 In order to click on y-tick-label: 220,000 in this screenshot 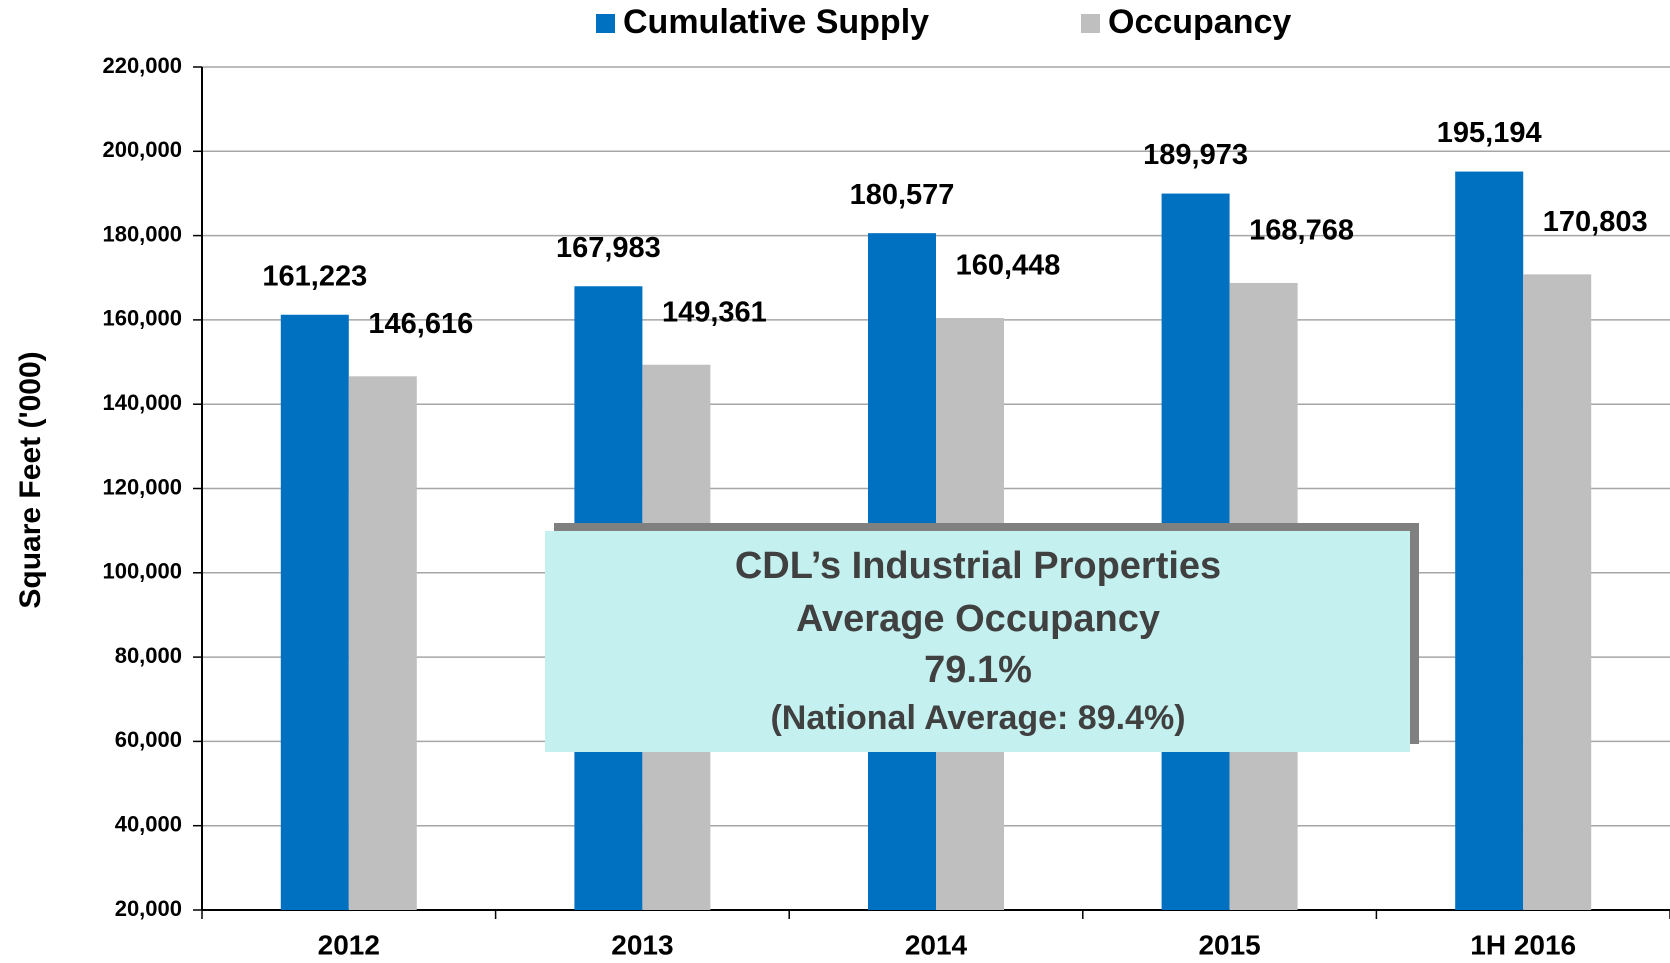, I will do `click(142, 65)`.